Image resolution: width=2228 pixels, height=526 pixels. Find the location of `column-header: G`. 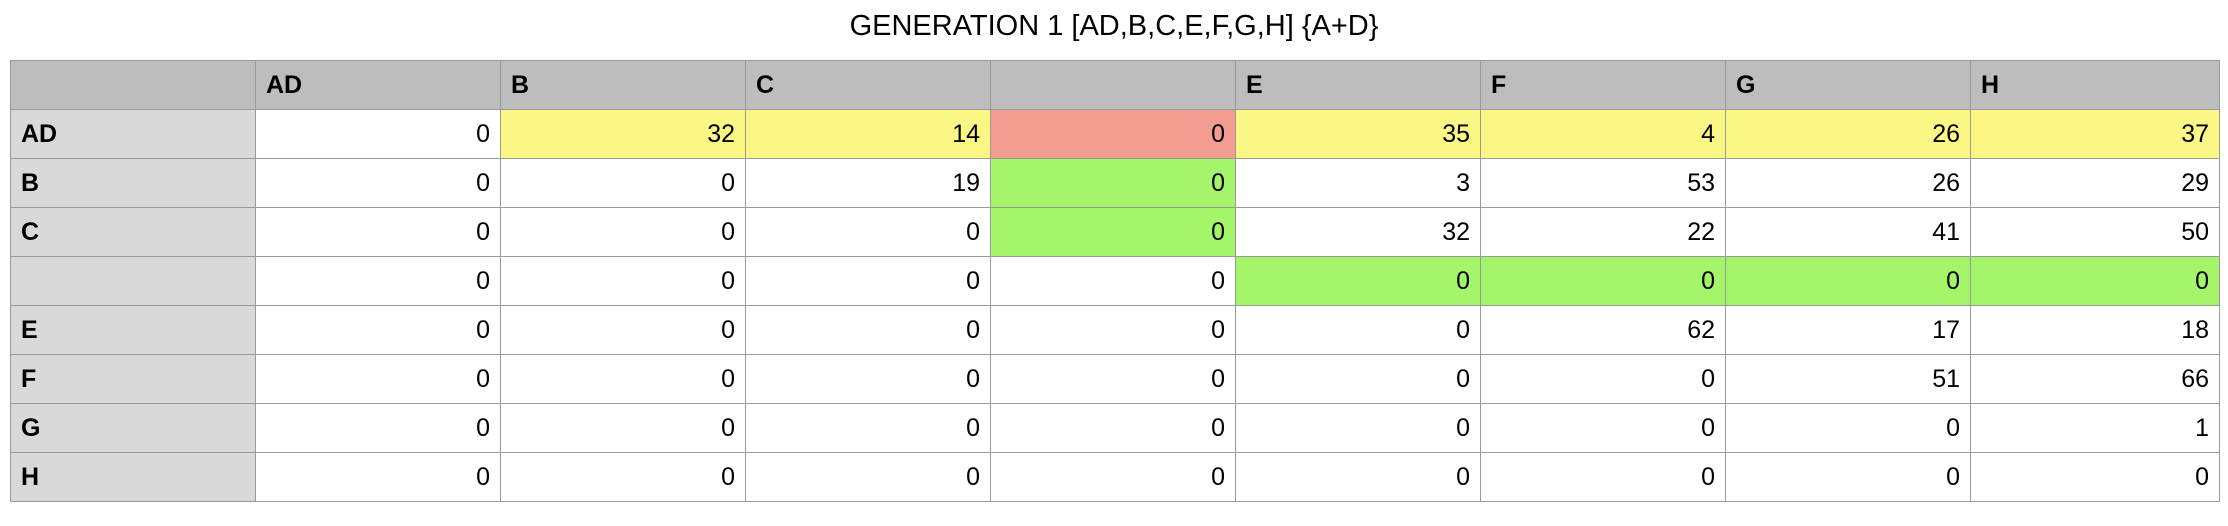

column-header: G is located at coordinates (1848, 85).